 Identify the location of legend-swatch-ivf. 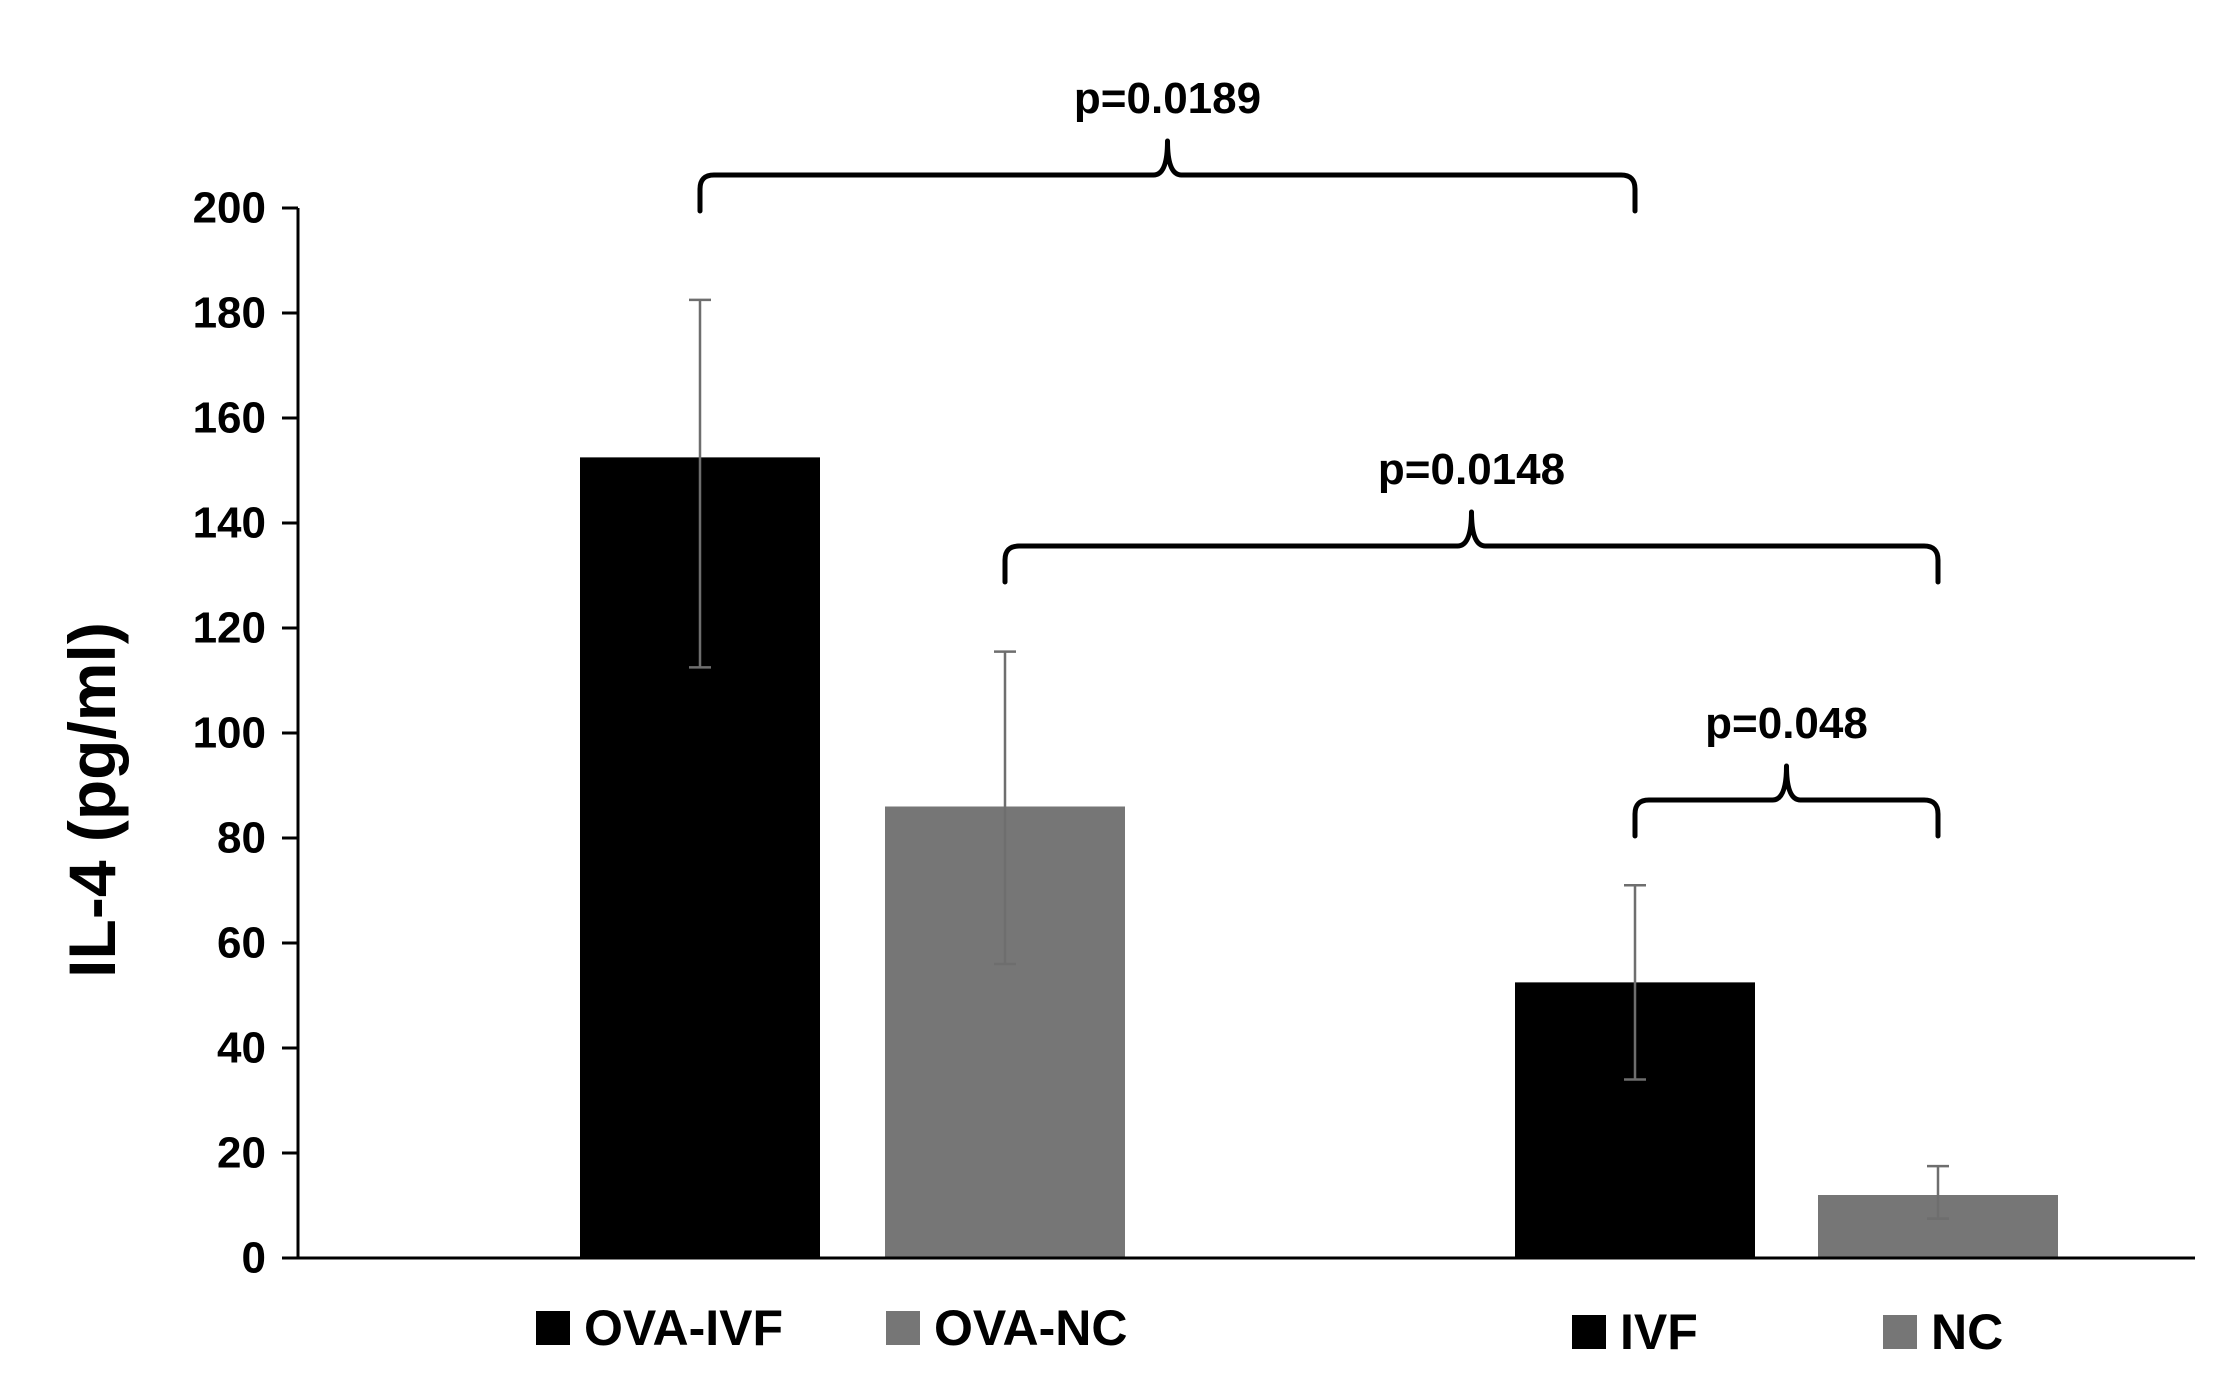
(1589, 1332).